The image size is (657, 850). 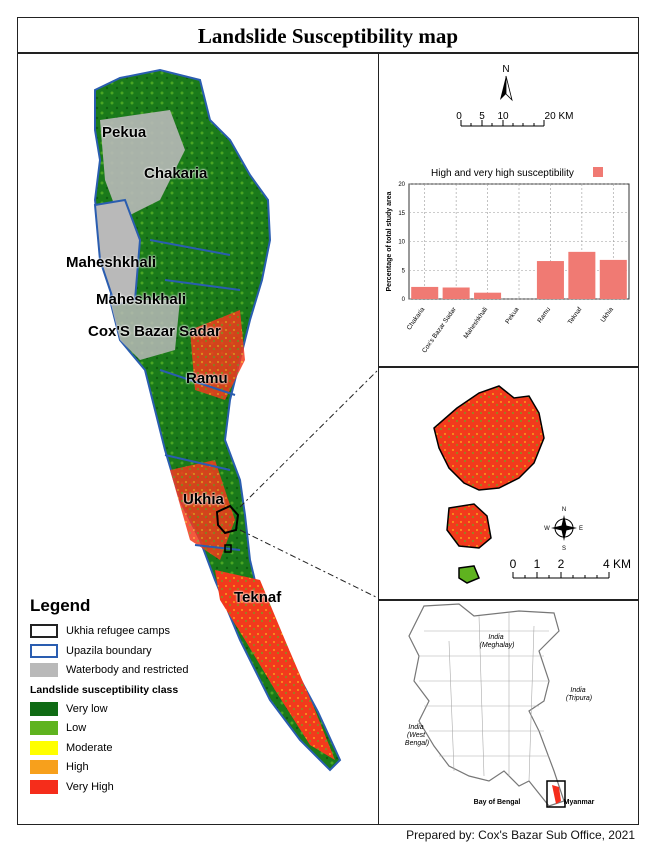 I want to click on place-label-pekua: Pekua, so click(x=124, y=132).